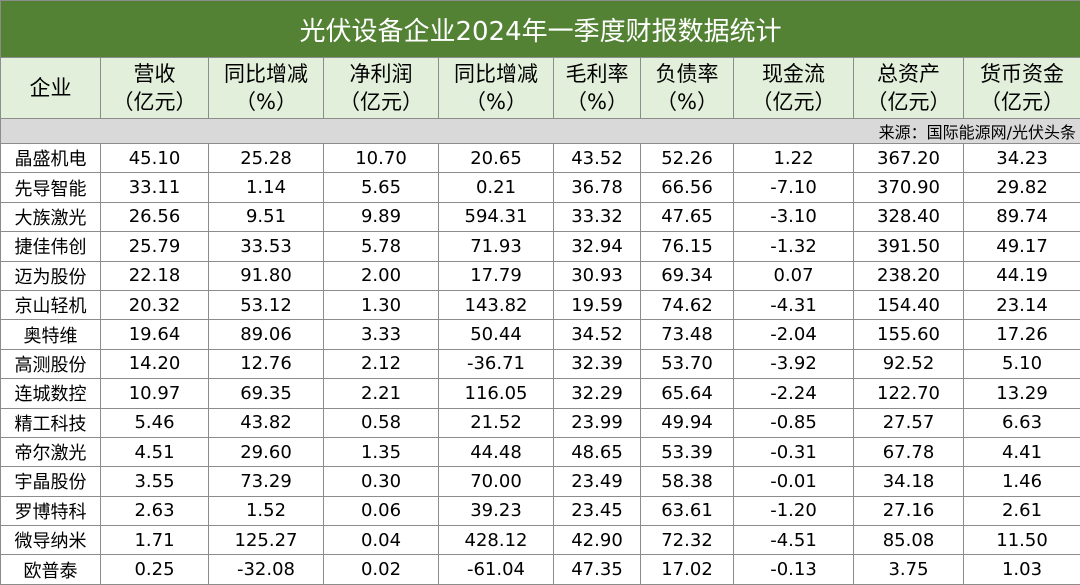 The width and height of the screenshot is (1080, 585). What do you see at coordinates (381, 275) in the screenshot?
I see `value-cell: 2.00` at bounding box center [381, 275].